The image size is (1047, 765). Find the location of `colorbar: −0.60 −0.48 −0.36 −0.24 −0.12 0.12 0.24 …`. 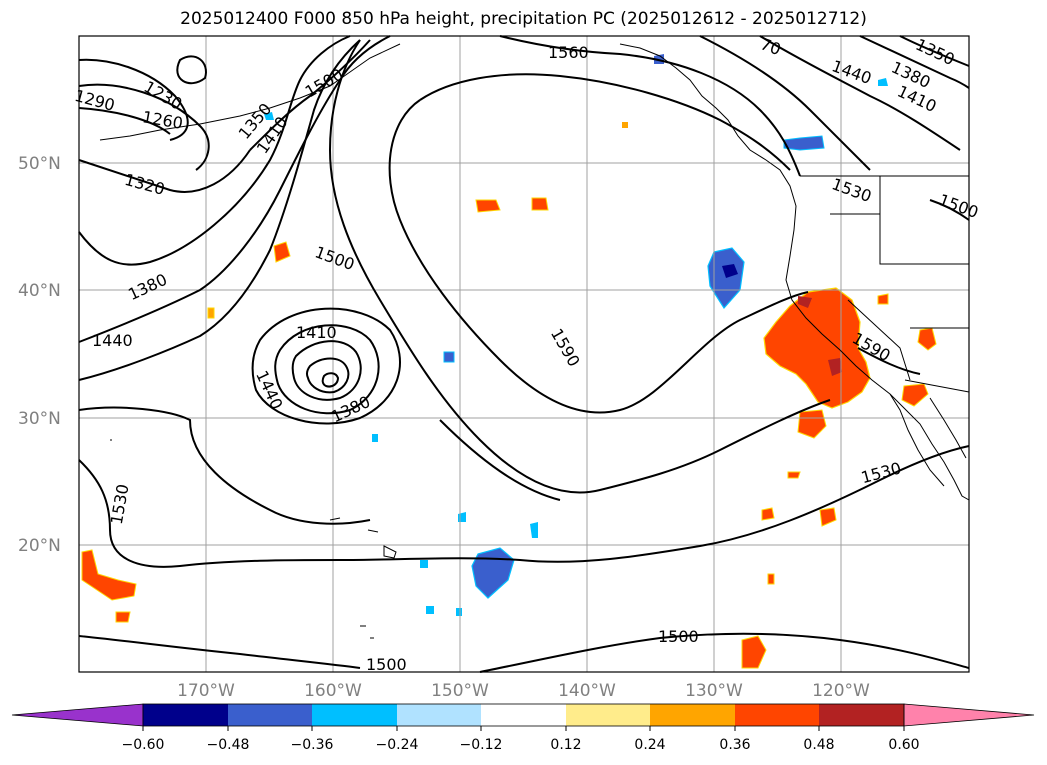

colorbar: −0.60 −0.48 −0.36 −0.24 −0.12 0.12 0.24 … is located at coordinates (523, 728).